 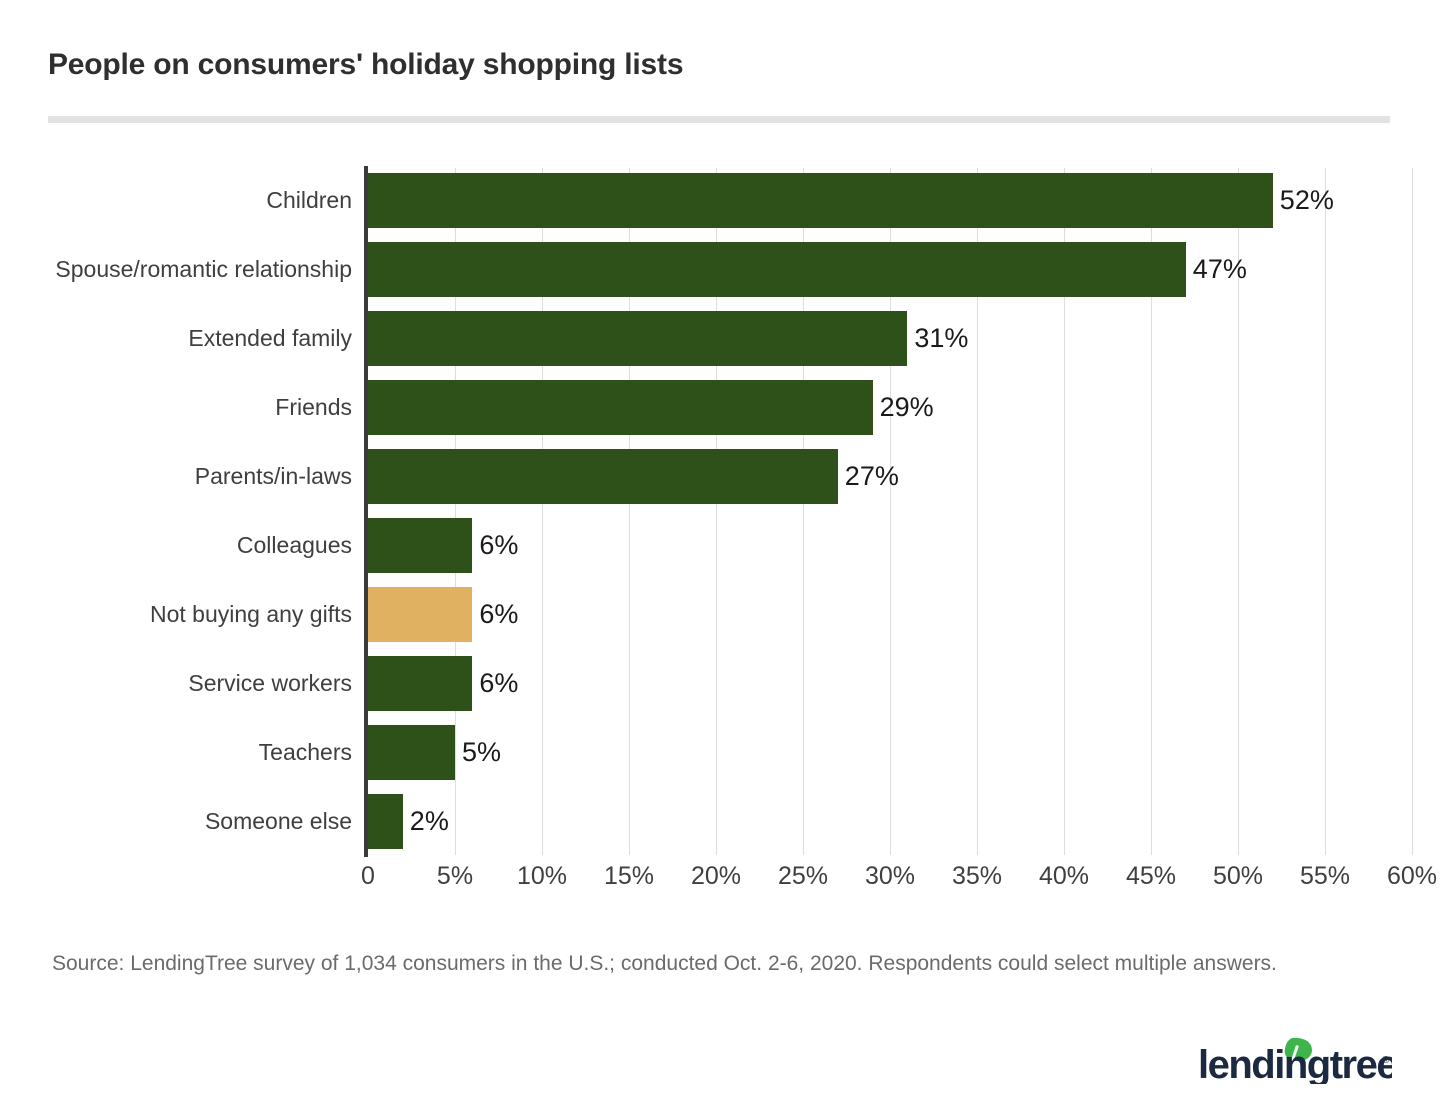 I want to click on lendingtree-logo: lendingtree ®, so click(x=1297, y=1061).